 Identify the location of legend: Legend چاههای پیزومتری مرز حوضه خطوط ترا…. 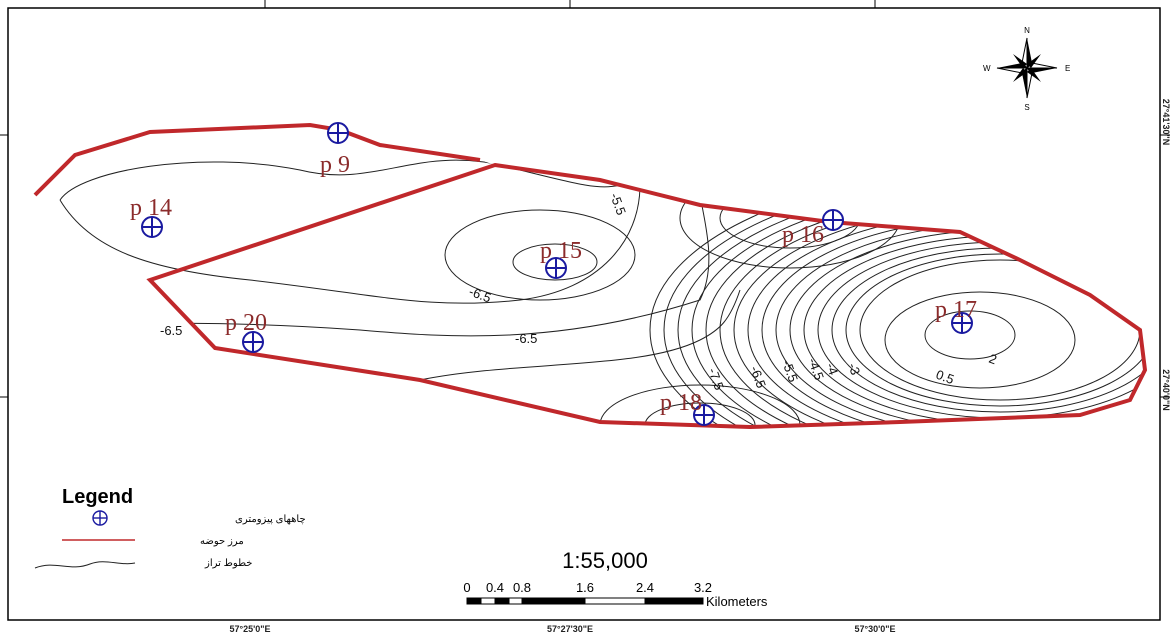
(170, 527).